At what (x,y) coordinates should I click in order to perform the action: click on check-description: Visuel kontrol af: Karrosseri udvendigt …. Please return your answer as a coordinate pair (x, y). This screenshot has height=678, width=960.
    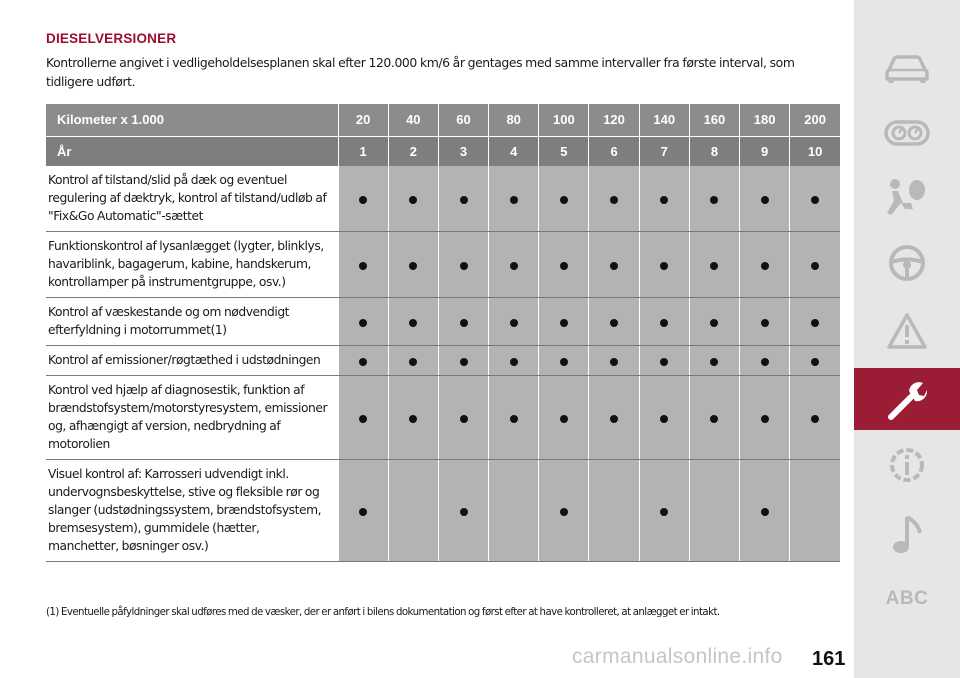
    Looking at the image, I should click on (192, 510).